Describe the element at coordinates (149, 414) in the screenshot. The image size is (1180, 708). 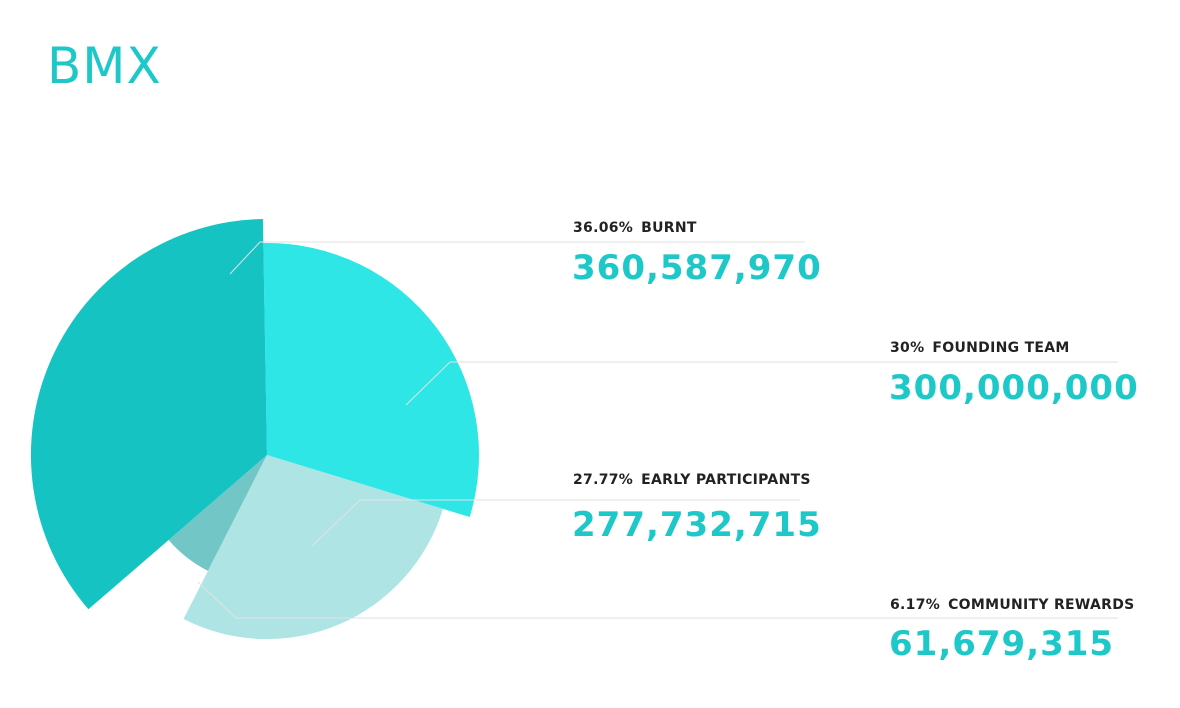
I see `slice-burnt` at that location.